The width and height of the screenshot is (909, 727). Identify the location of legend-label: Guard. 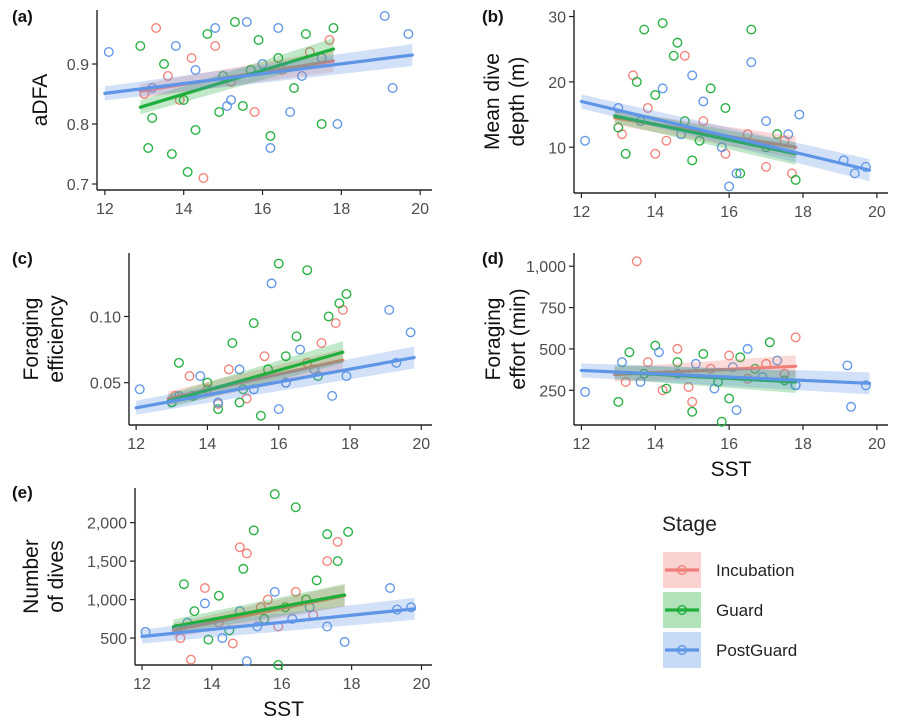
(739, 610).